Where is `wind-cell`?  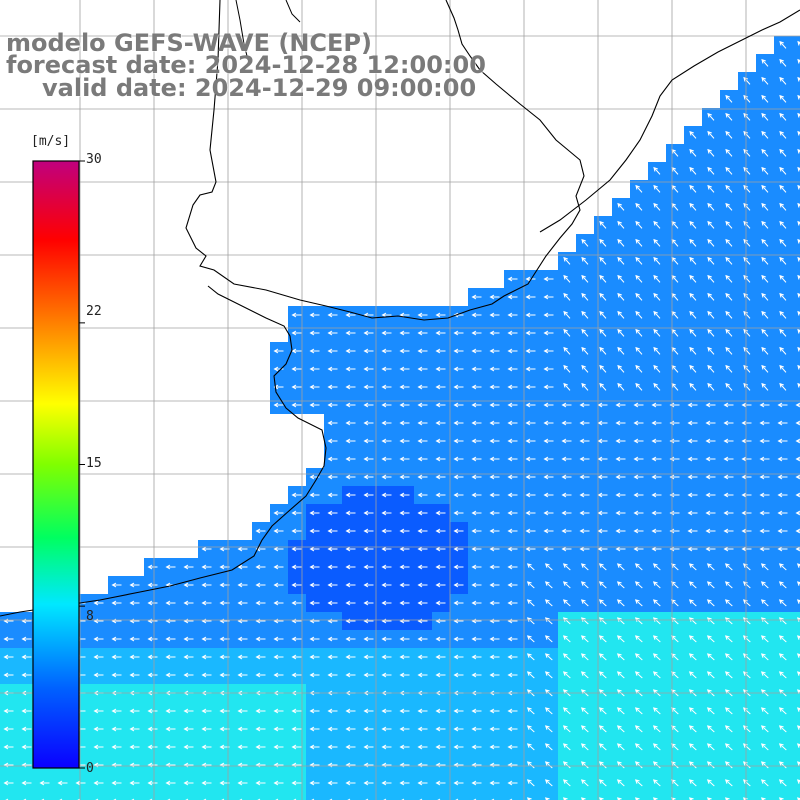
wind-cell is located at coordinates (711, 796).